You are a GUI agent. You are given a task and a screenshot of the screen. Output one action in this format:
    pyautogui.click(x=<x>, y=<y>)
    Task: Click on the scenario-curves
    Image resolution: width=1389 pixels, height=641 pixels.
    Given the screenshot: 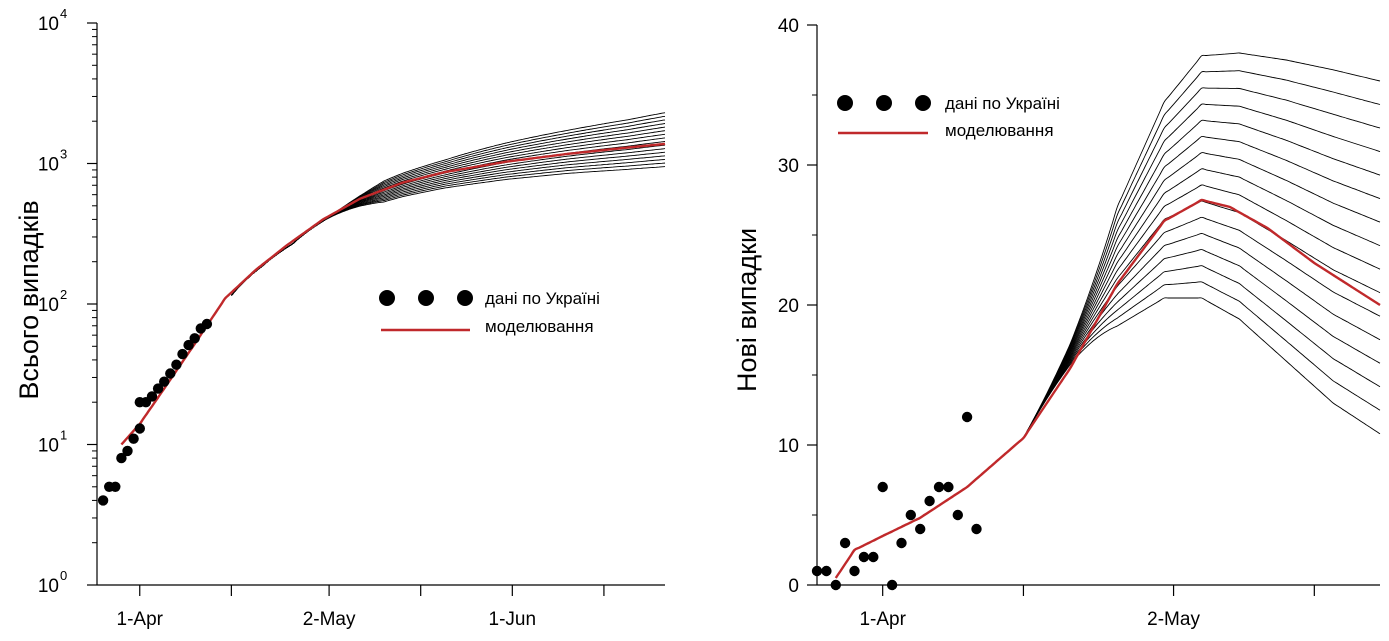 What is the action you would take?
    pyautogui.click(x=448, y=204)
    